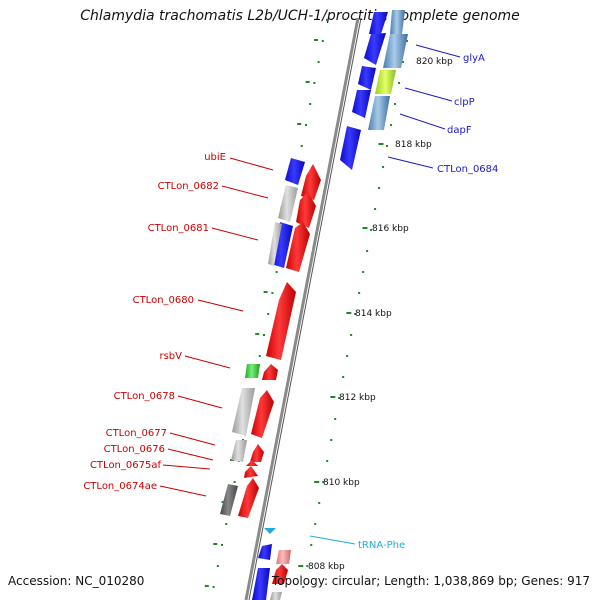 This screenshot has width=600, height=600. Describe the element at coordinates (375, 49) in the screenshot. I see `gene-glyA` at that location.